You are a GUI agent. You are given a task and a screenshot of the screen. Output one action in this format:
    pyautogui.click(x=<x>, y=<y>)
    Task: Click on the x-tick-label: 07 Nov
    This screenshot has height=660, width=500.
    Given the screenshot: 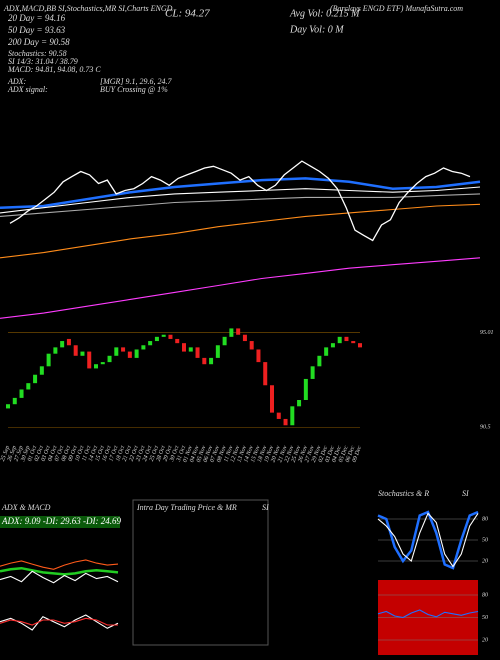 What is the action you would take?
    pyautogui.click(x=216, y=454)
    